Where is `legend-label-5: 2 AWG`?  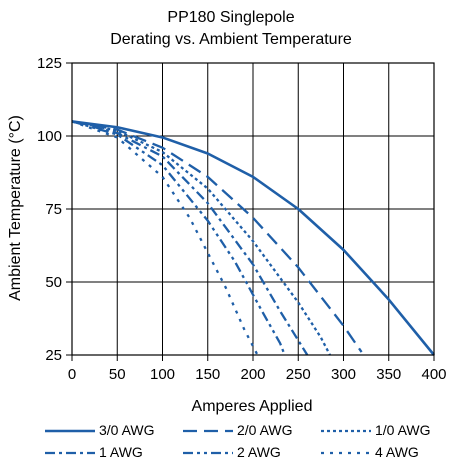 legend-label-5: 2 AWG is located at coordinates (259, 452).